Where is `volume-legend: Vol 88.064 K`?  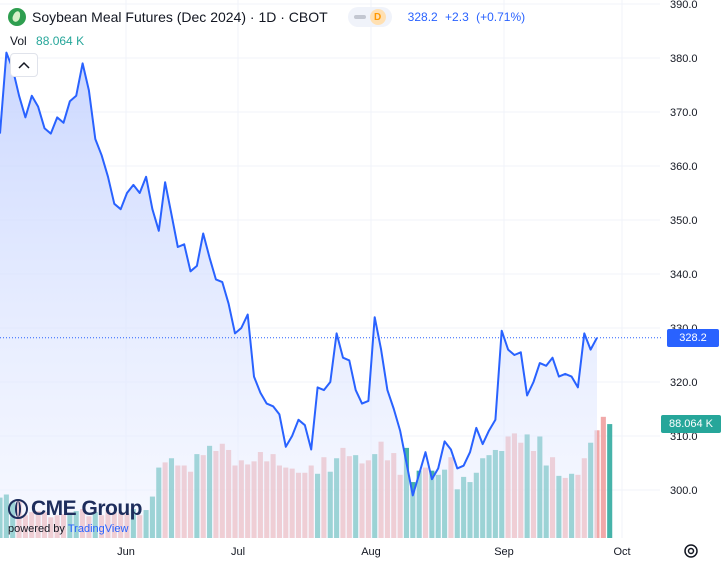 volume-legend: Vol 88.064 K is located at coordinates (47, 41).